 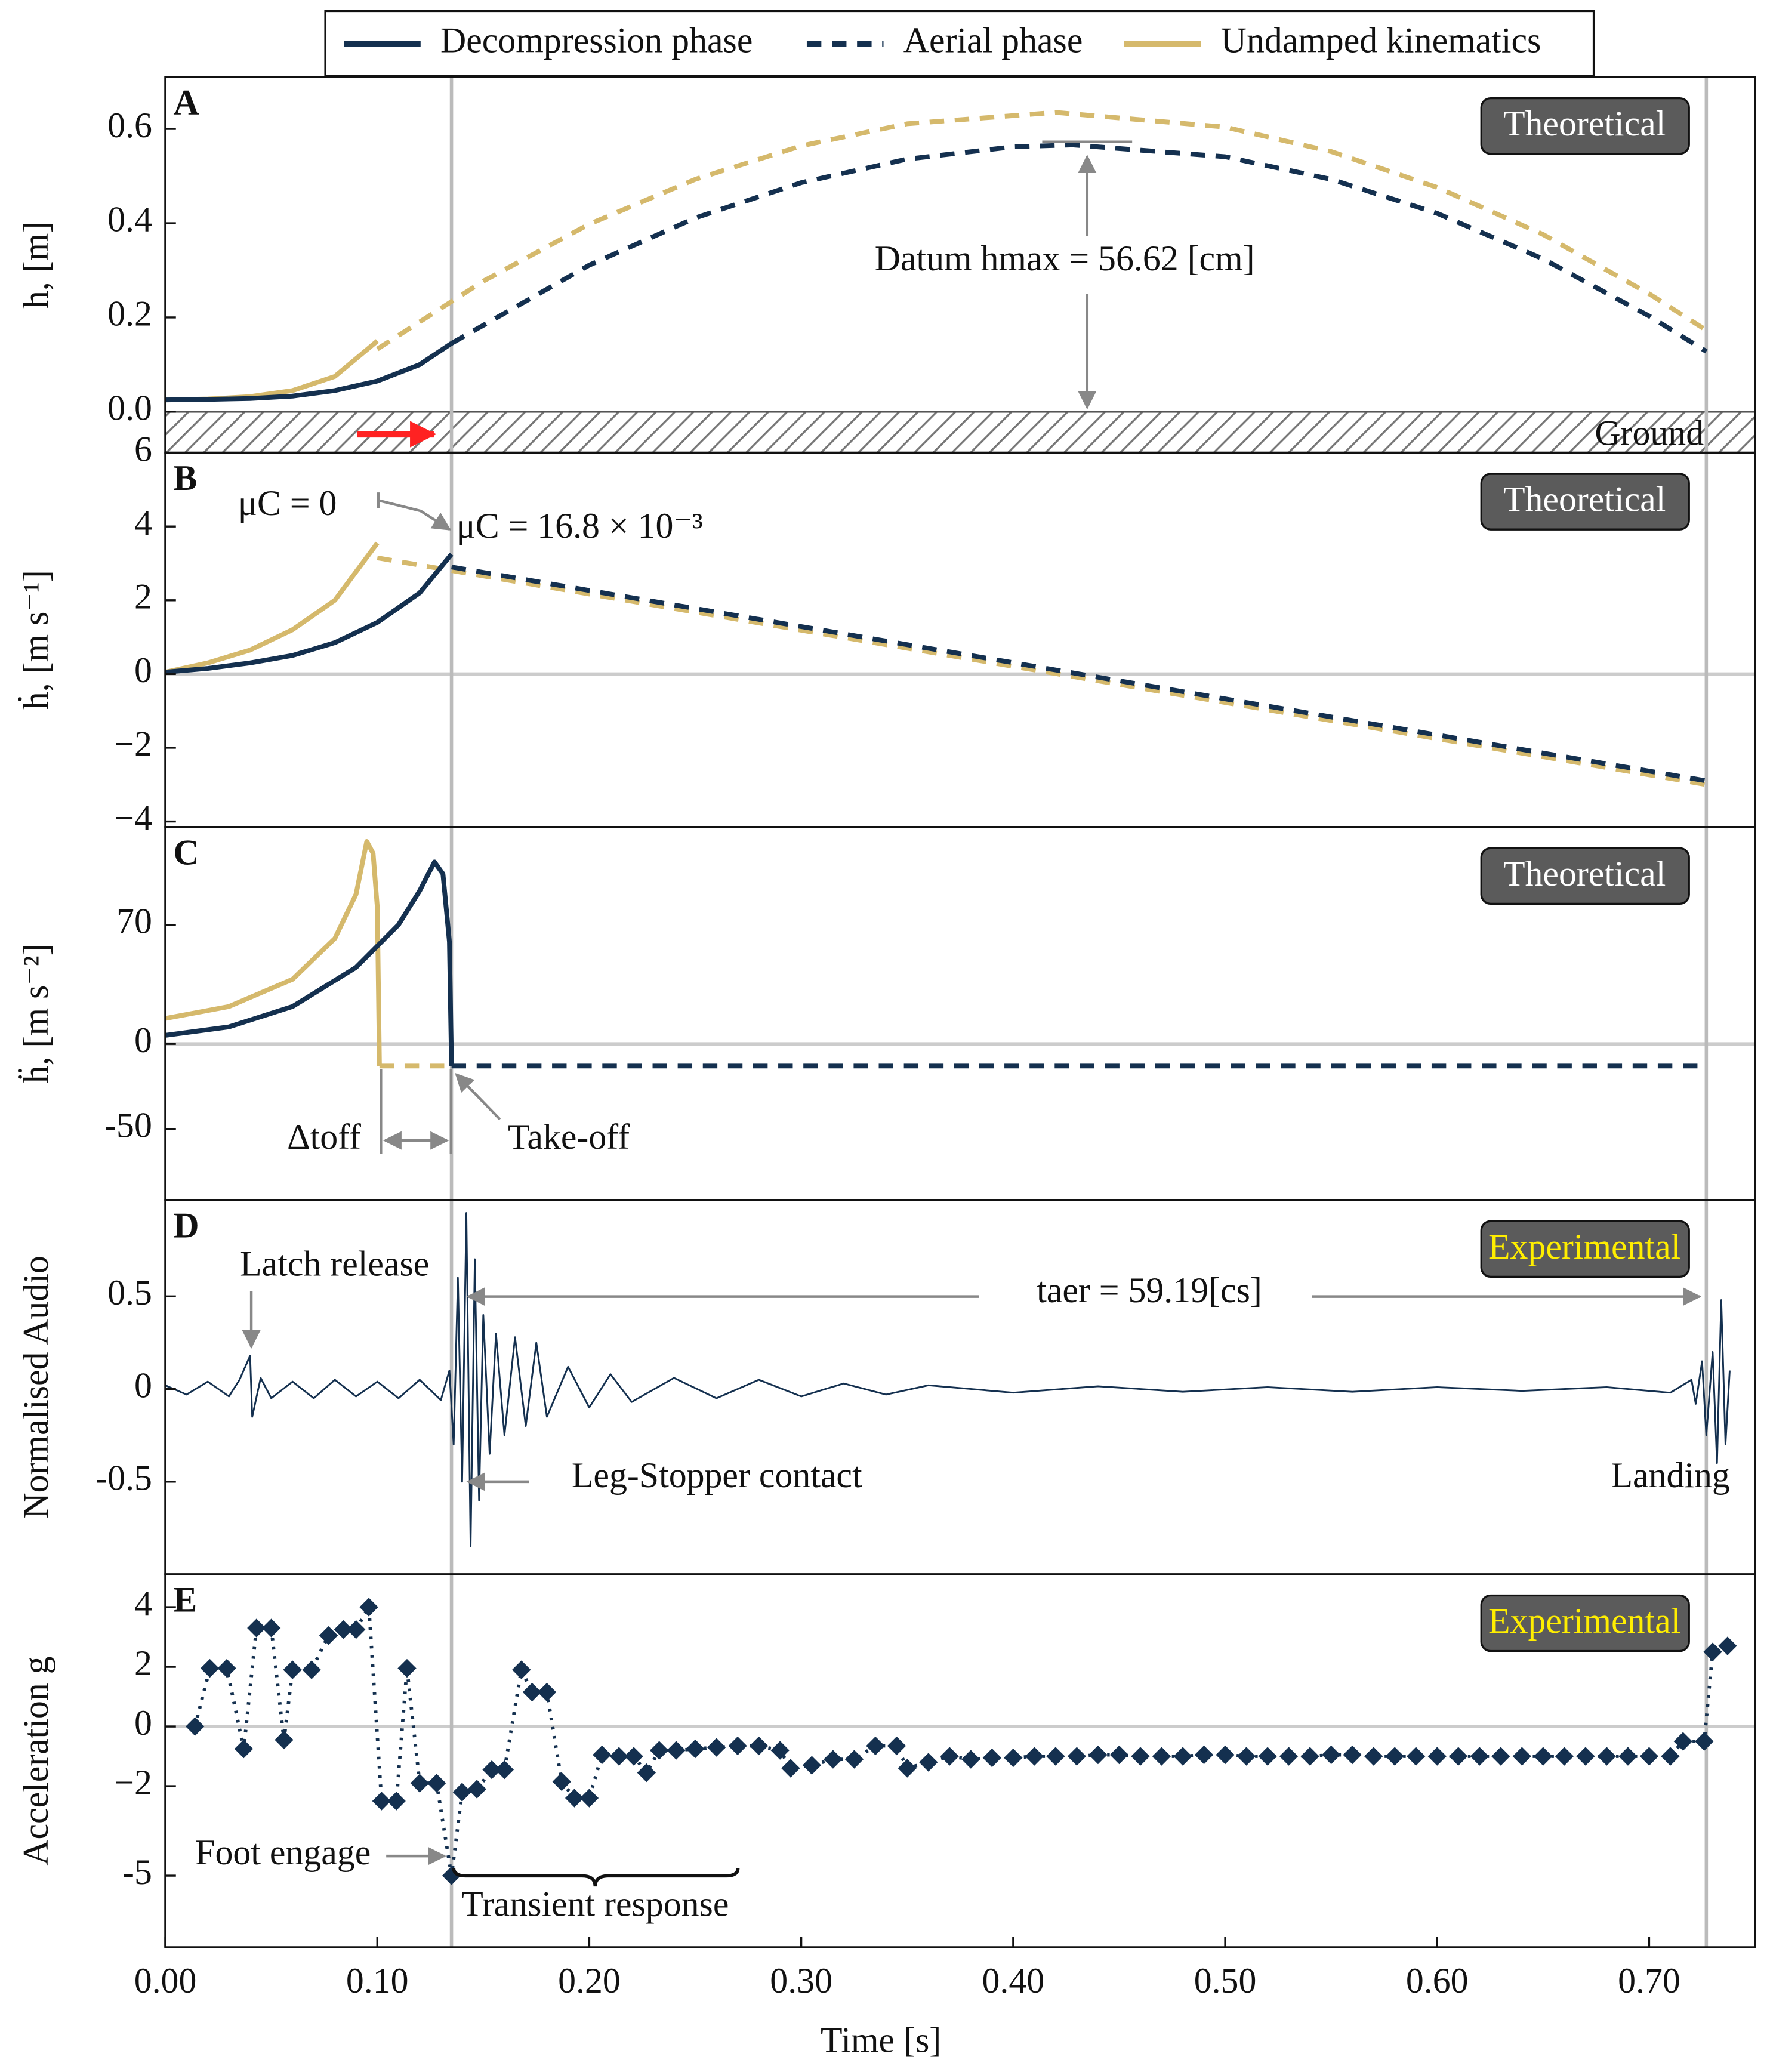 I want to click on y-tick-label: -50, so click(x=128, y=1125).